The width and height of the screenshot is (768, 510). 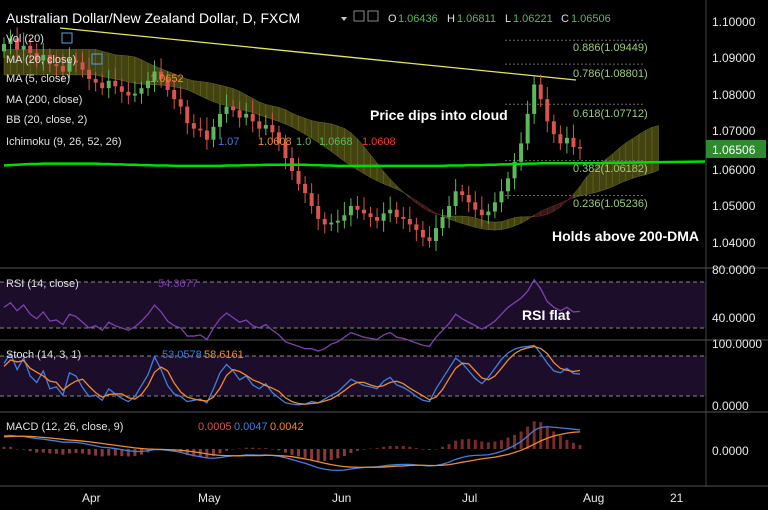 What do you see at coordinates (533, 19) in the screenshot?
I see `ohlc-low-value: 1.06221` at bounding box center [533, 19].